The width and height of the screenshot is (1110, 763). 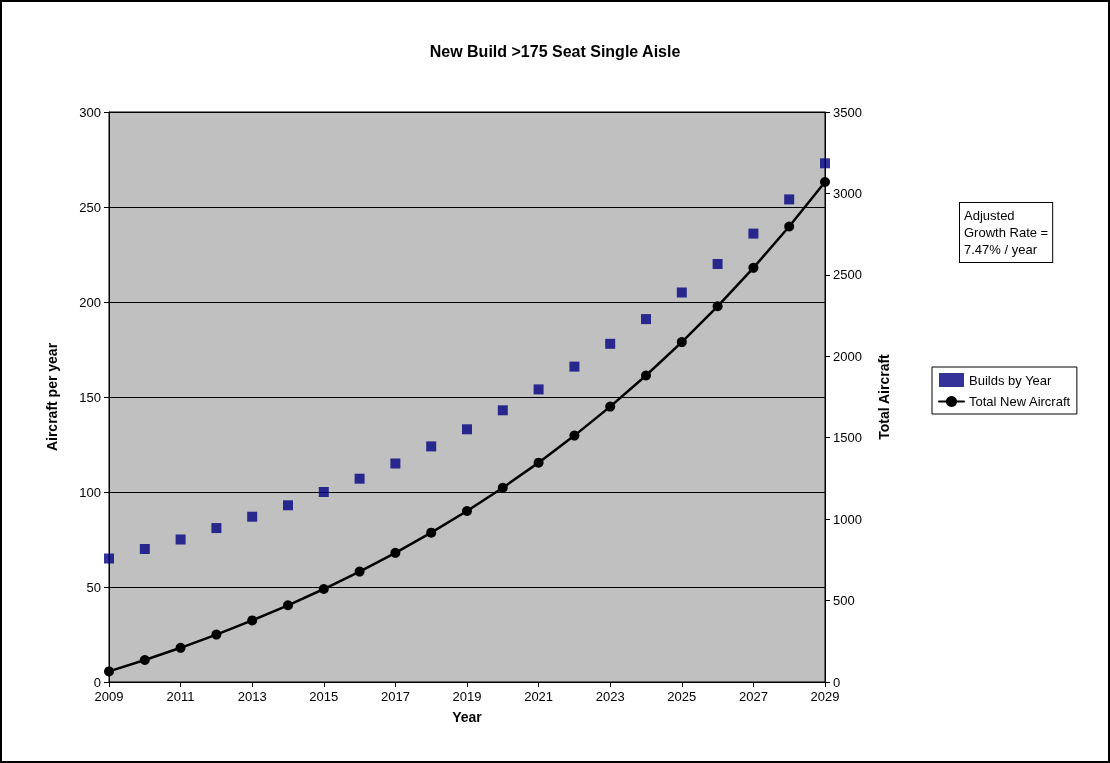 What do you see at coordinates (753, 696) in the screenshot?
I see `x-tick-label: 2027` at bounding box center [753, 696].